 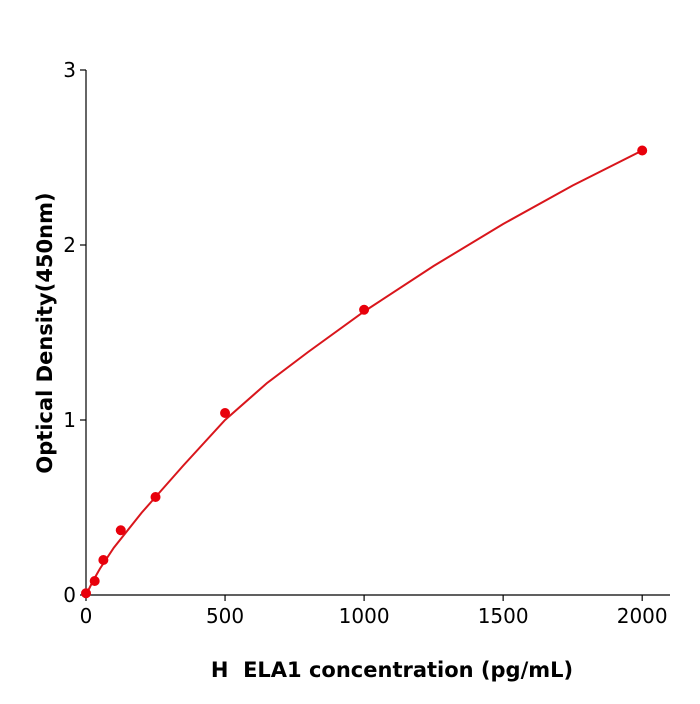 What do you see at coordinates (503, 616) in the screenshot?
I see `x-tick-label: 1500` at bounding box center [503, 616].